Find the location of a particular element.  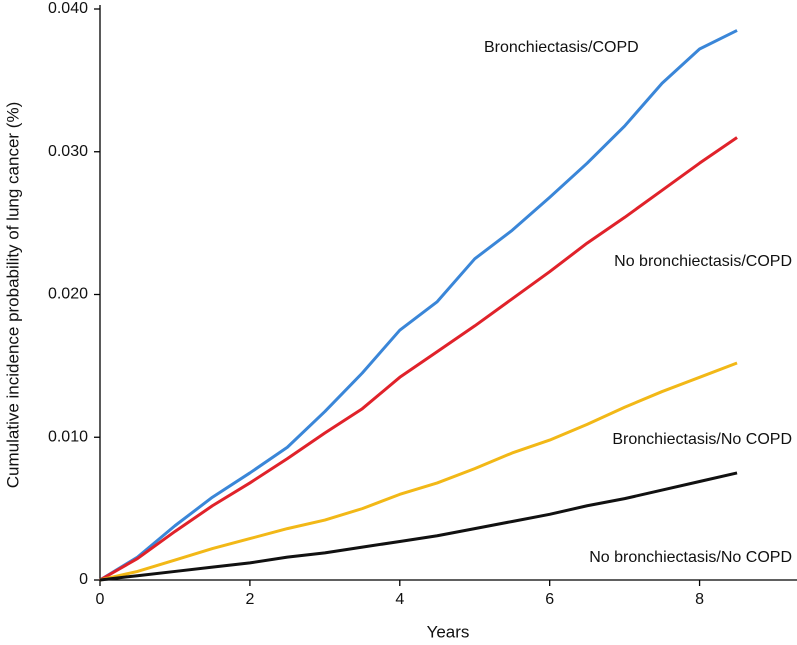

x-tick-label: 0 is located at coordinates (100, 599).